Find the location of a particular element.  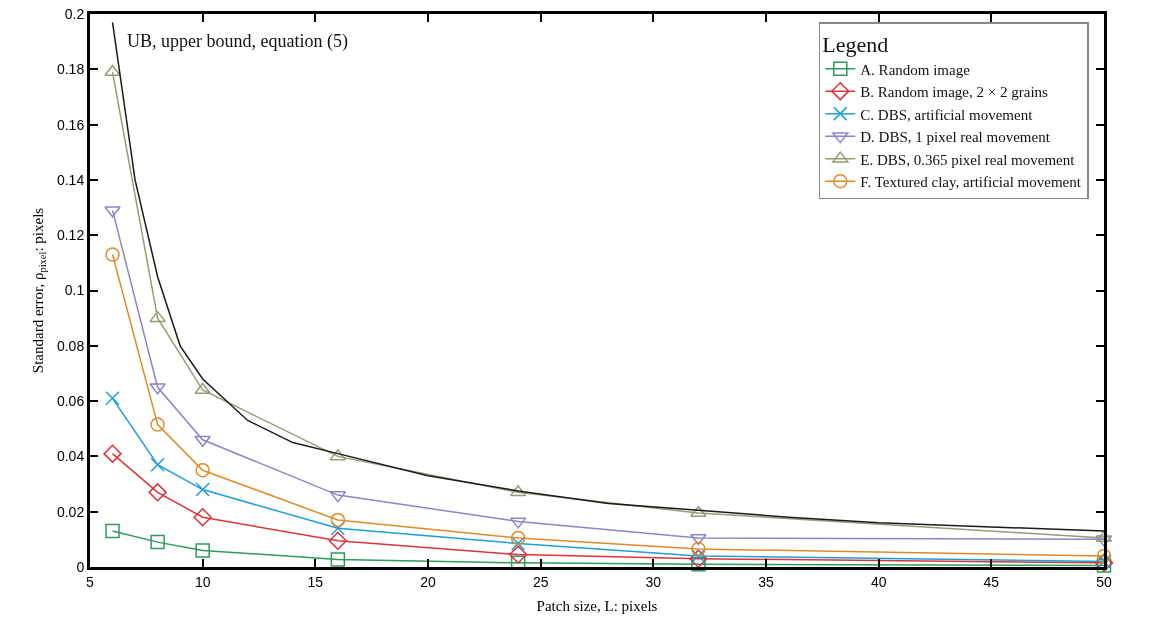

y-tick-label: 0.14 is located at coordinates (70, 179).